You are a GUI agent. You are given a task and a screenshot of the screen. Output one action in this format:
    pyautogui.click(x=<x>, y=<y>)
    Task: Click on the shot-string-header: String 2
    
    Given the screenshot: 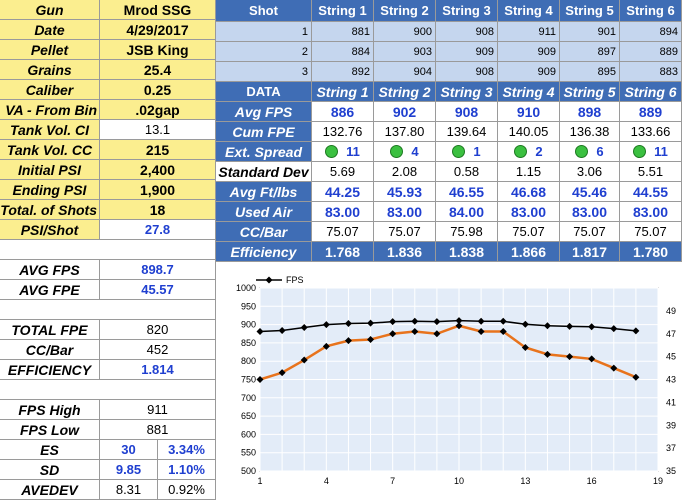 What is the action you would take?
    pyautogui.click(x=405, y=11)
    